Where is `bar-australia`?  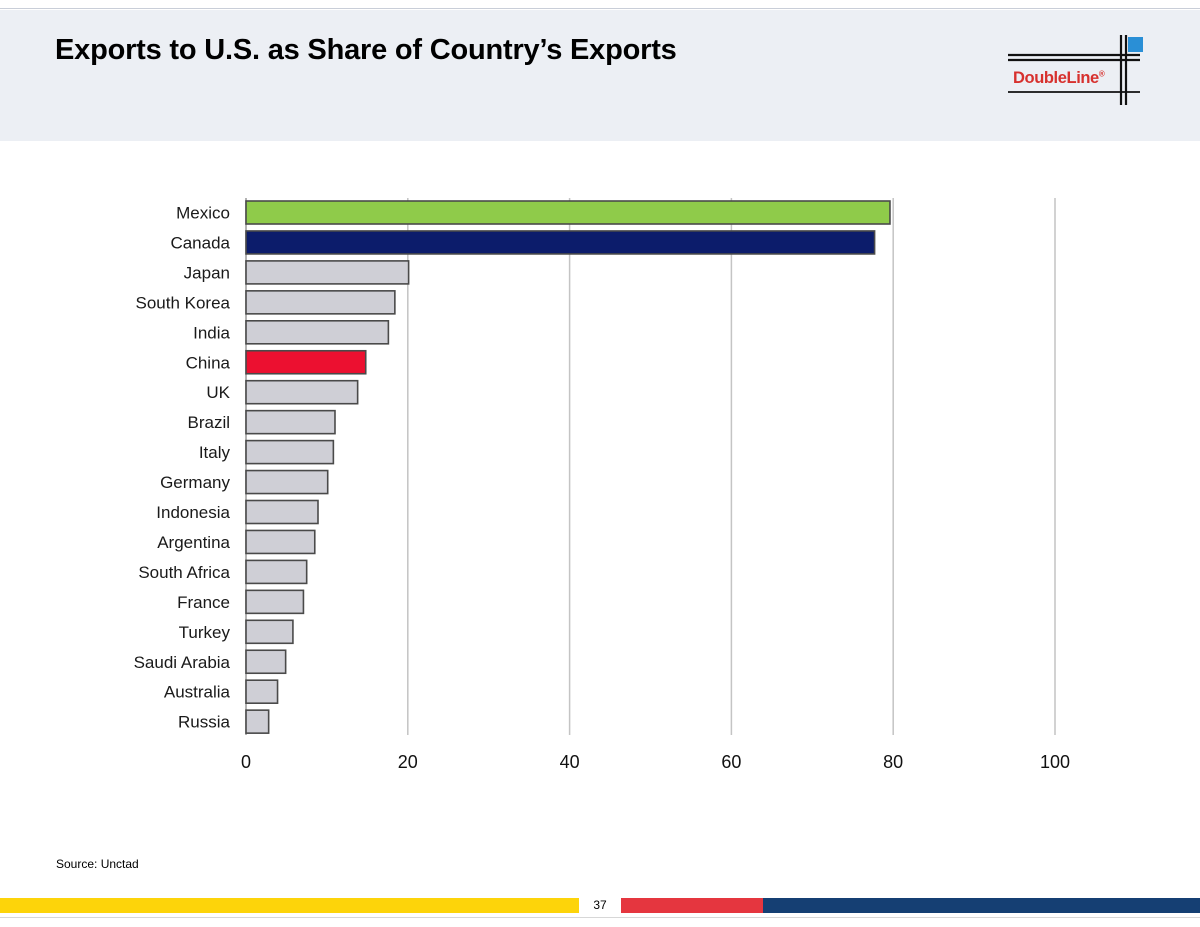
bar-australia is located at coordinates (262, 692).